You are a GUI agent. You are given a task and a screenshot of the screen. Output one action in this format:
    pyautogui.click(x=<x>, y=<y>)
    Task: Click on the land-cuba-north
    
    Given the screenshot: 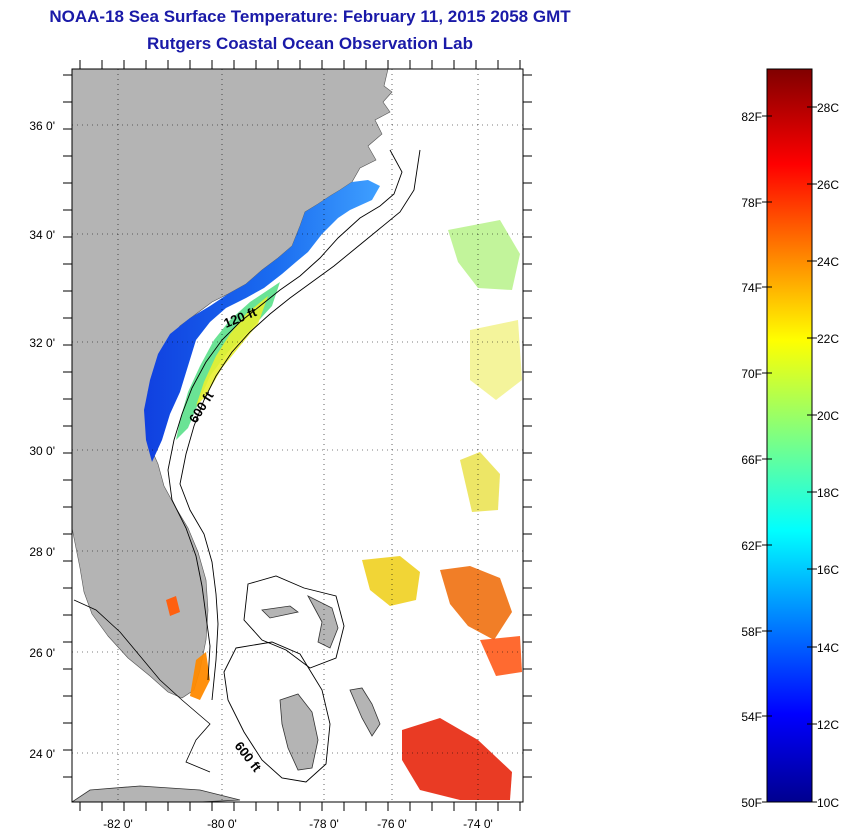 What is the action you would take?
    pyautogui.click(x=156, y=793)
    